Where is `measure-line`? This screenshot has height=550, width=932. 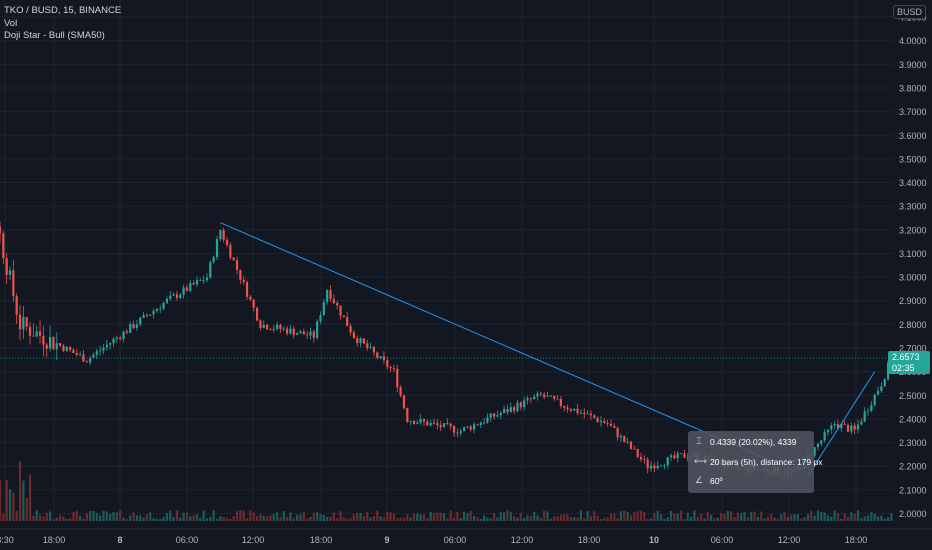
measure-line is located at coordinates (841, 423).